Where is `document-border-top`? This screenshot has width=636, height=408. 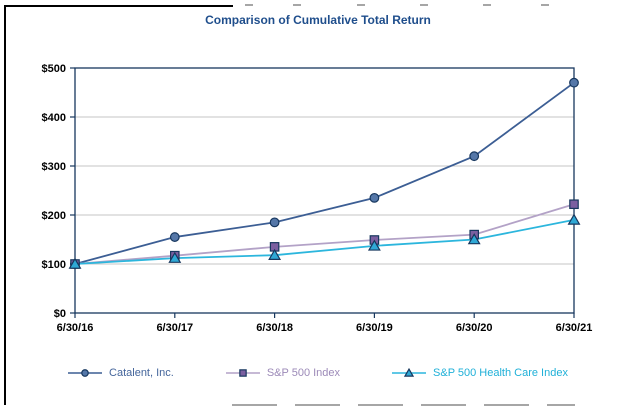
document-border-top is located at coordinates (118, 6).